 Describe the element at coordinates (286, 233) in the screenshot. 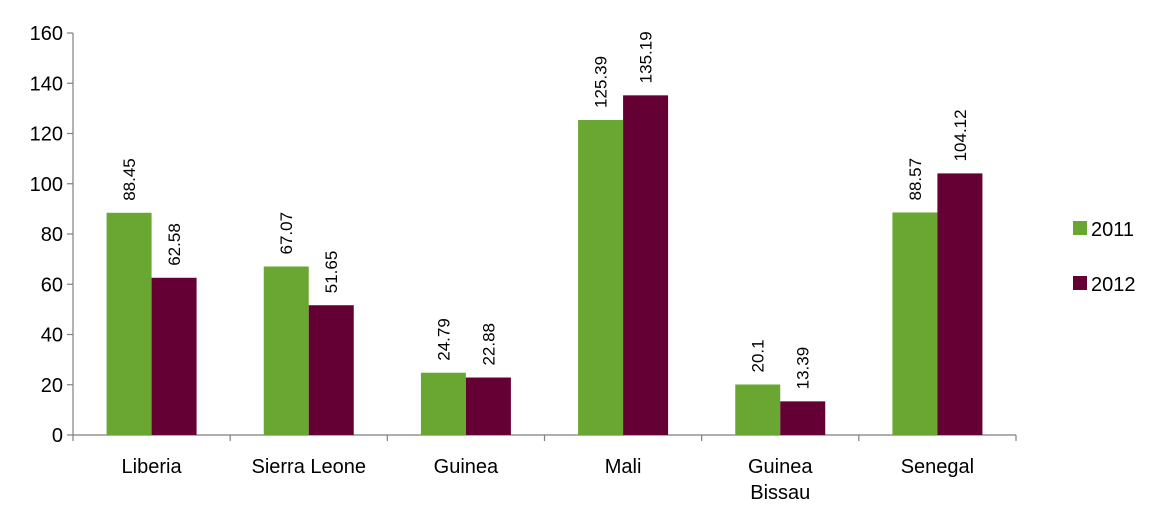

I see `data-label: 67.07` at that location.